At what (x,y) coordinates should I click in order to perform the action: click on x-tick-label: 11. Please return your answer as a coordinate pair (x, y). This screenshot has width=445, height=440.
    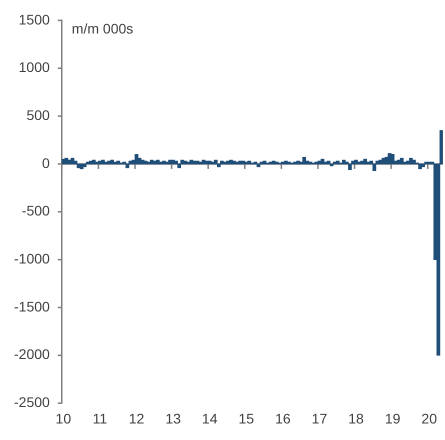
    Looking at the image, I should click on (100, 418).